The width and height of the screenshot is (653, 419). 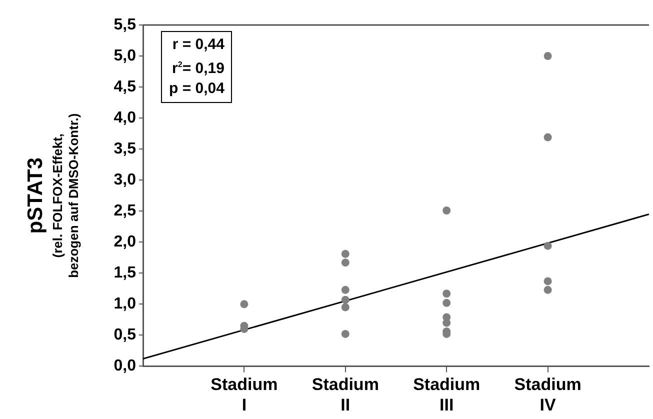 What do you see at coordinates (52, 195) in the screenshot?
I see `y-axis-title: pSTAT3 (rel. FOLFOX-Effekt, bezogen auf DMSO-Kontr.)` at bounding box center [52, 195].